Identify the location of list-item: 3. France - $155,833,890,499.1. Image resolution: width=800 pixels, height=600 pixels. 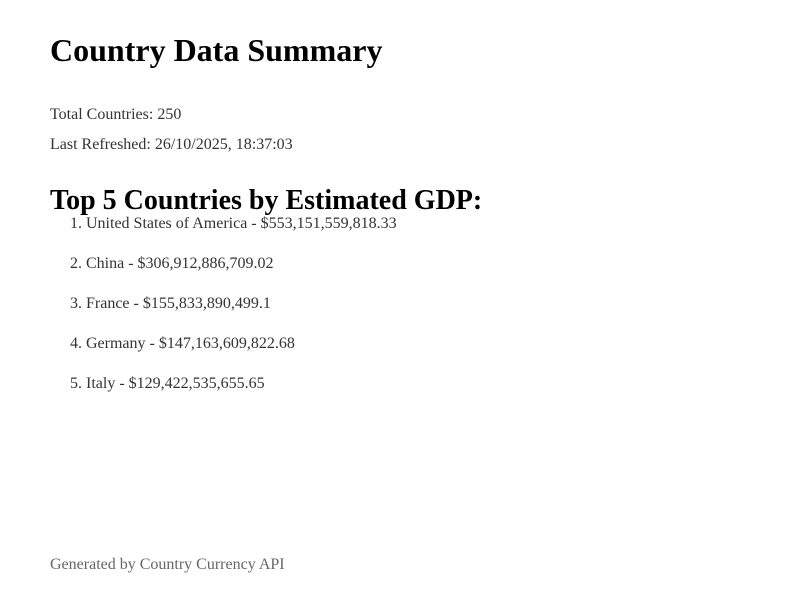
(233, 314).